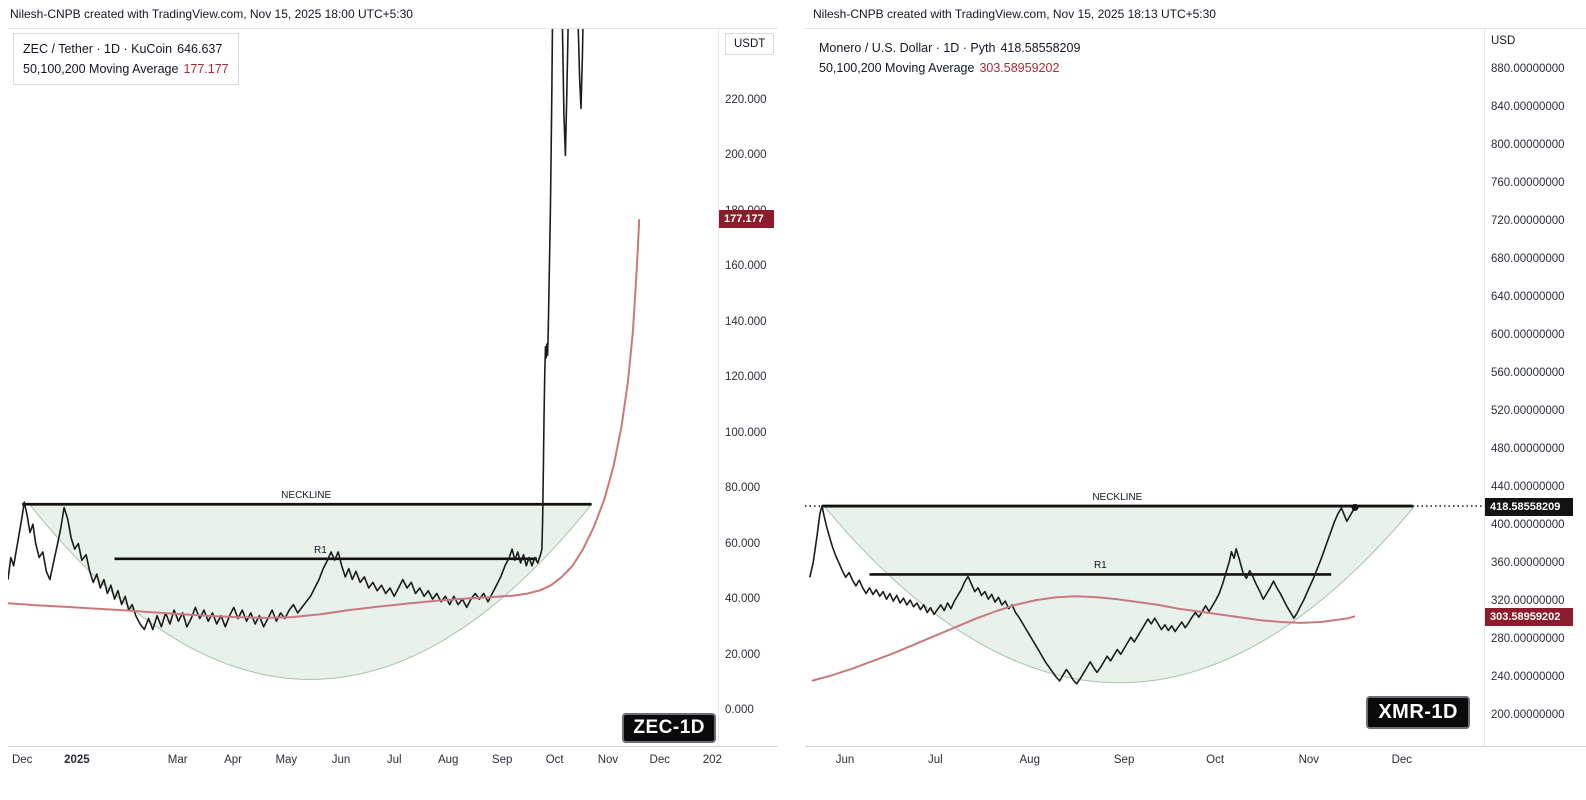 This screenshot has height=800, width=1586. Describe the element at coordinates (286, 760) in the screenshot. I see `x-axis-tick: May` at that location.